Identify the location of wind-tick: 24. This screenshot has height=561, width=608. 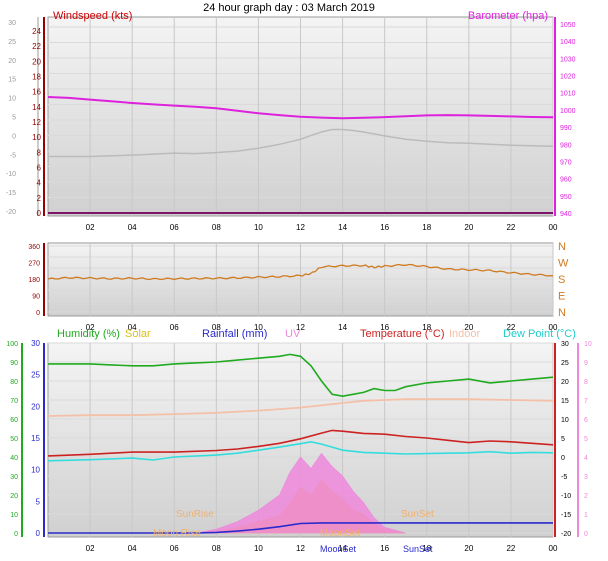
(36, 31).